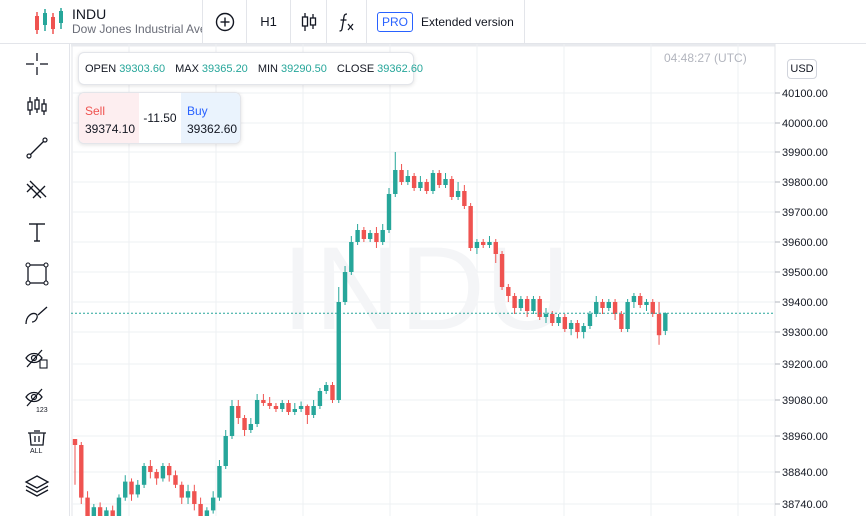 This screenshot has width=866, height=521. What do you see at coordinates (109, 118) in the screenshot?
I see `sell-button: Sell 39374.10` at bounding box center [109, 118].